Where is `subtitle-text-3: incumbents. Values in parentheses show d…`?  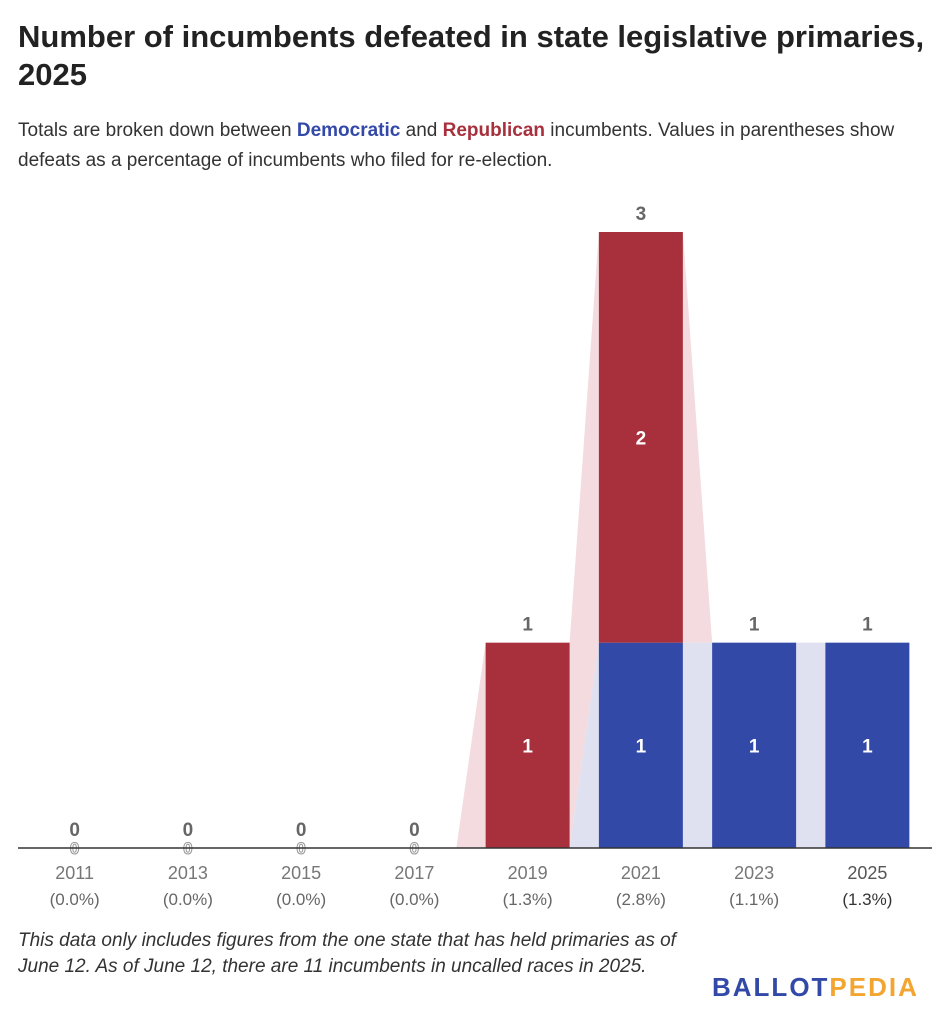 subtitle-text-3: incumbents. Values in parentheses show d… is located at coordinates (456, 145).